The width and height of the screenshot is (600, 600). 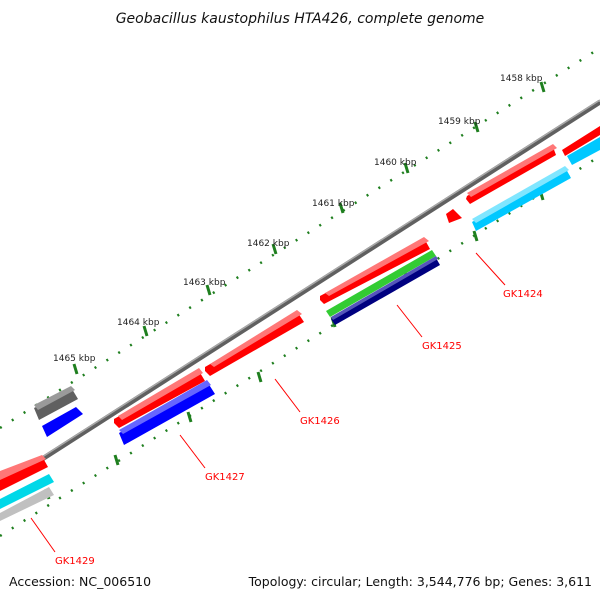 I want to click on tick-label: 1458 kbp, so click(x=521, y=79).